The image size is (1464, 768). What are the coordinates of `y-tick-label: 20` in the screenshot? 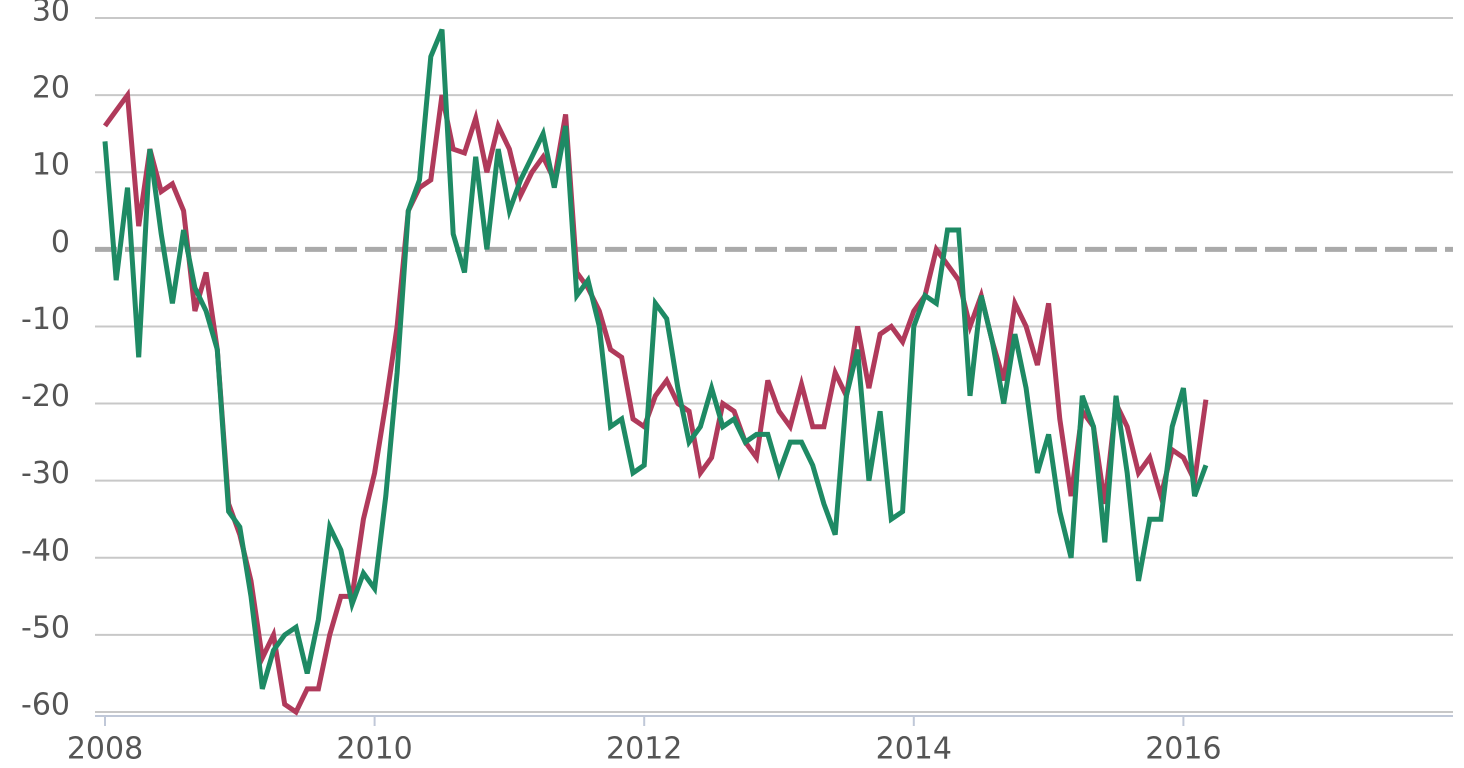 It's located at (51, 88).